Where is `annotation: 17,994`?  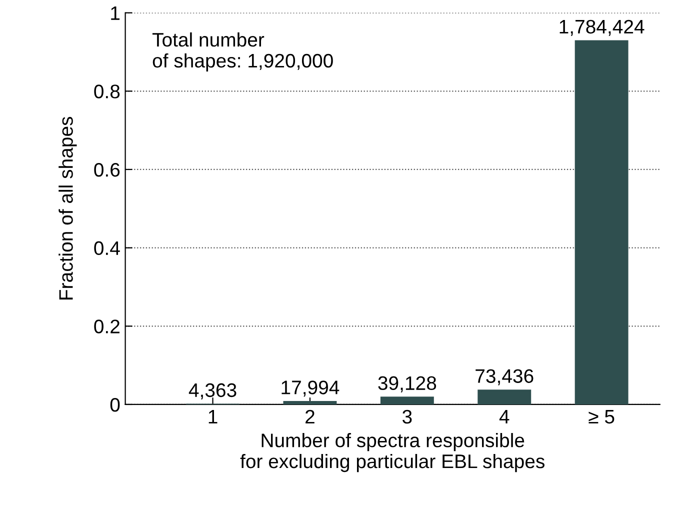
annotation: 17,994 is located at coordinates (311, 388).